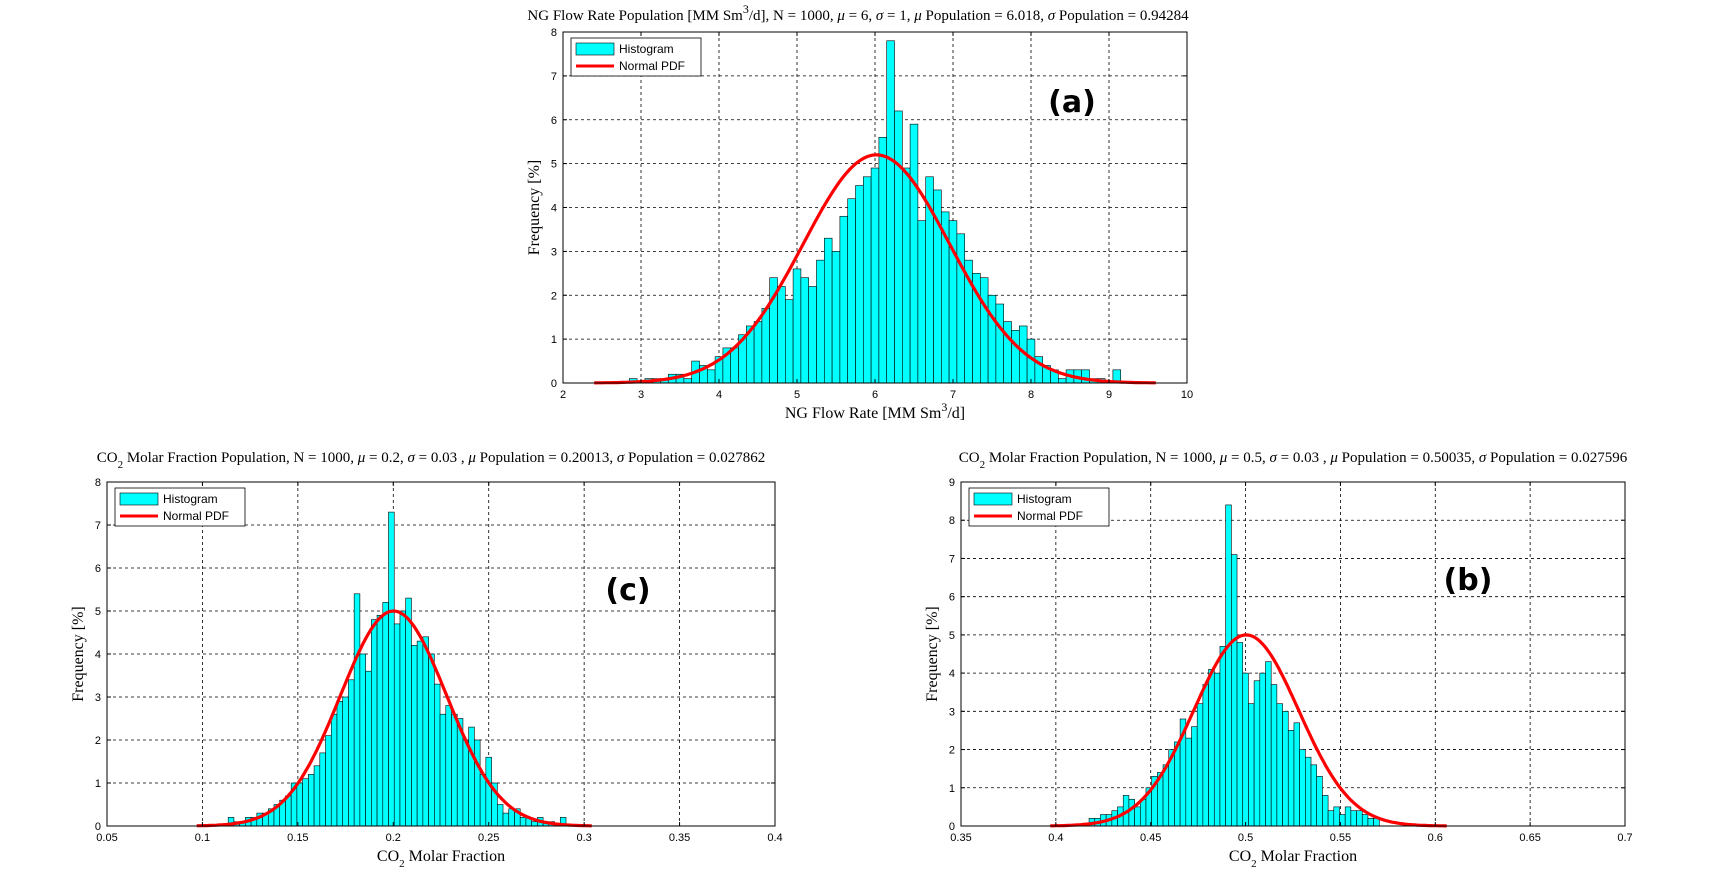  Describe the element at coordinates (641, 395) in the screenshot. I see `x-tick-label: 3` at that location.